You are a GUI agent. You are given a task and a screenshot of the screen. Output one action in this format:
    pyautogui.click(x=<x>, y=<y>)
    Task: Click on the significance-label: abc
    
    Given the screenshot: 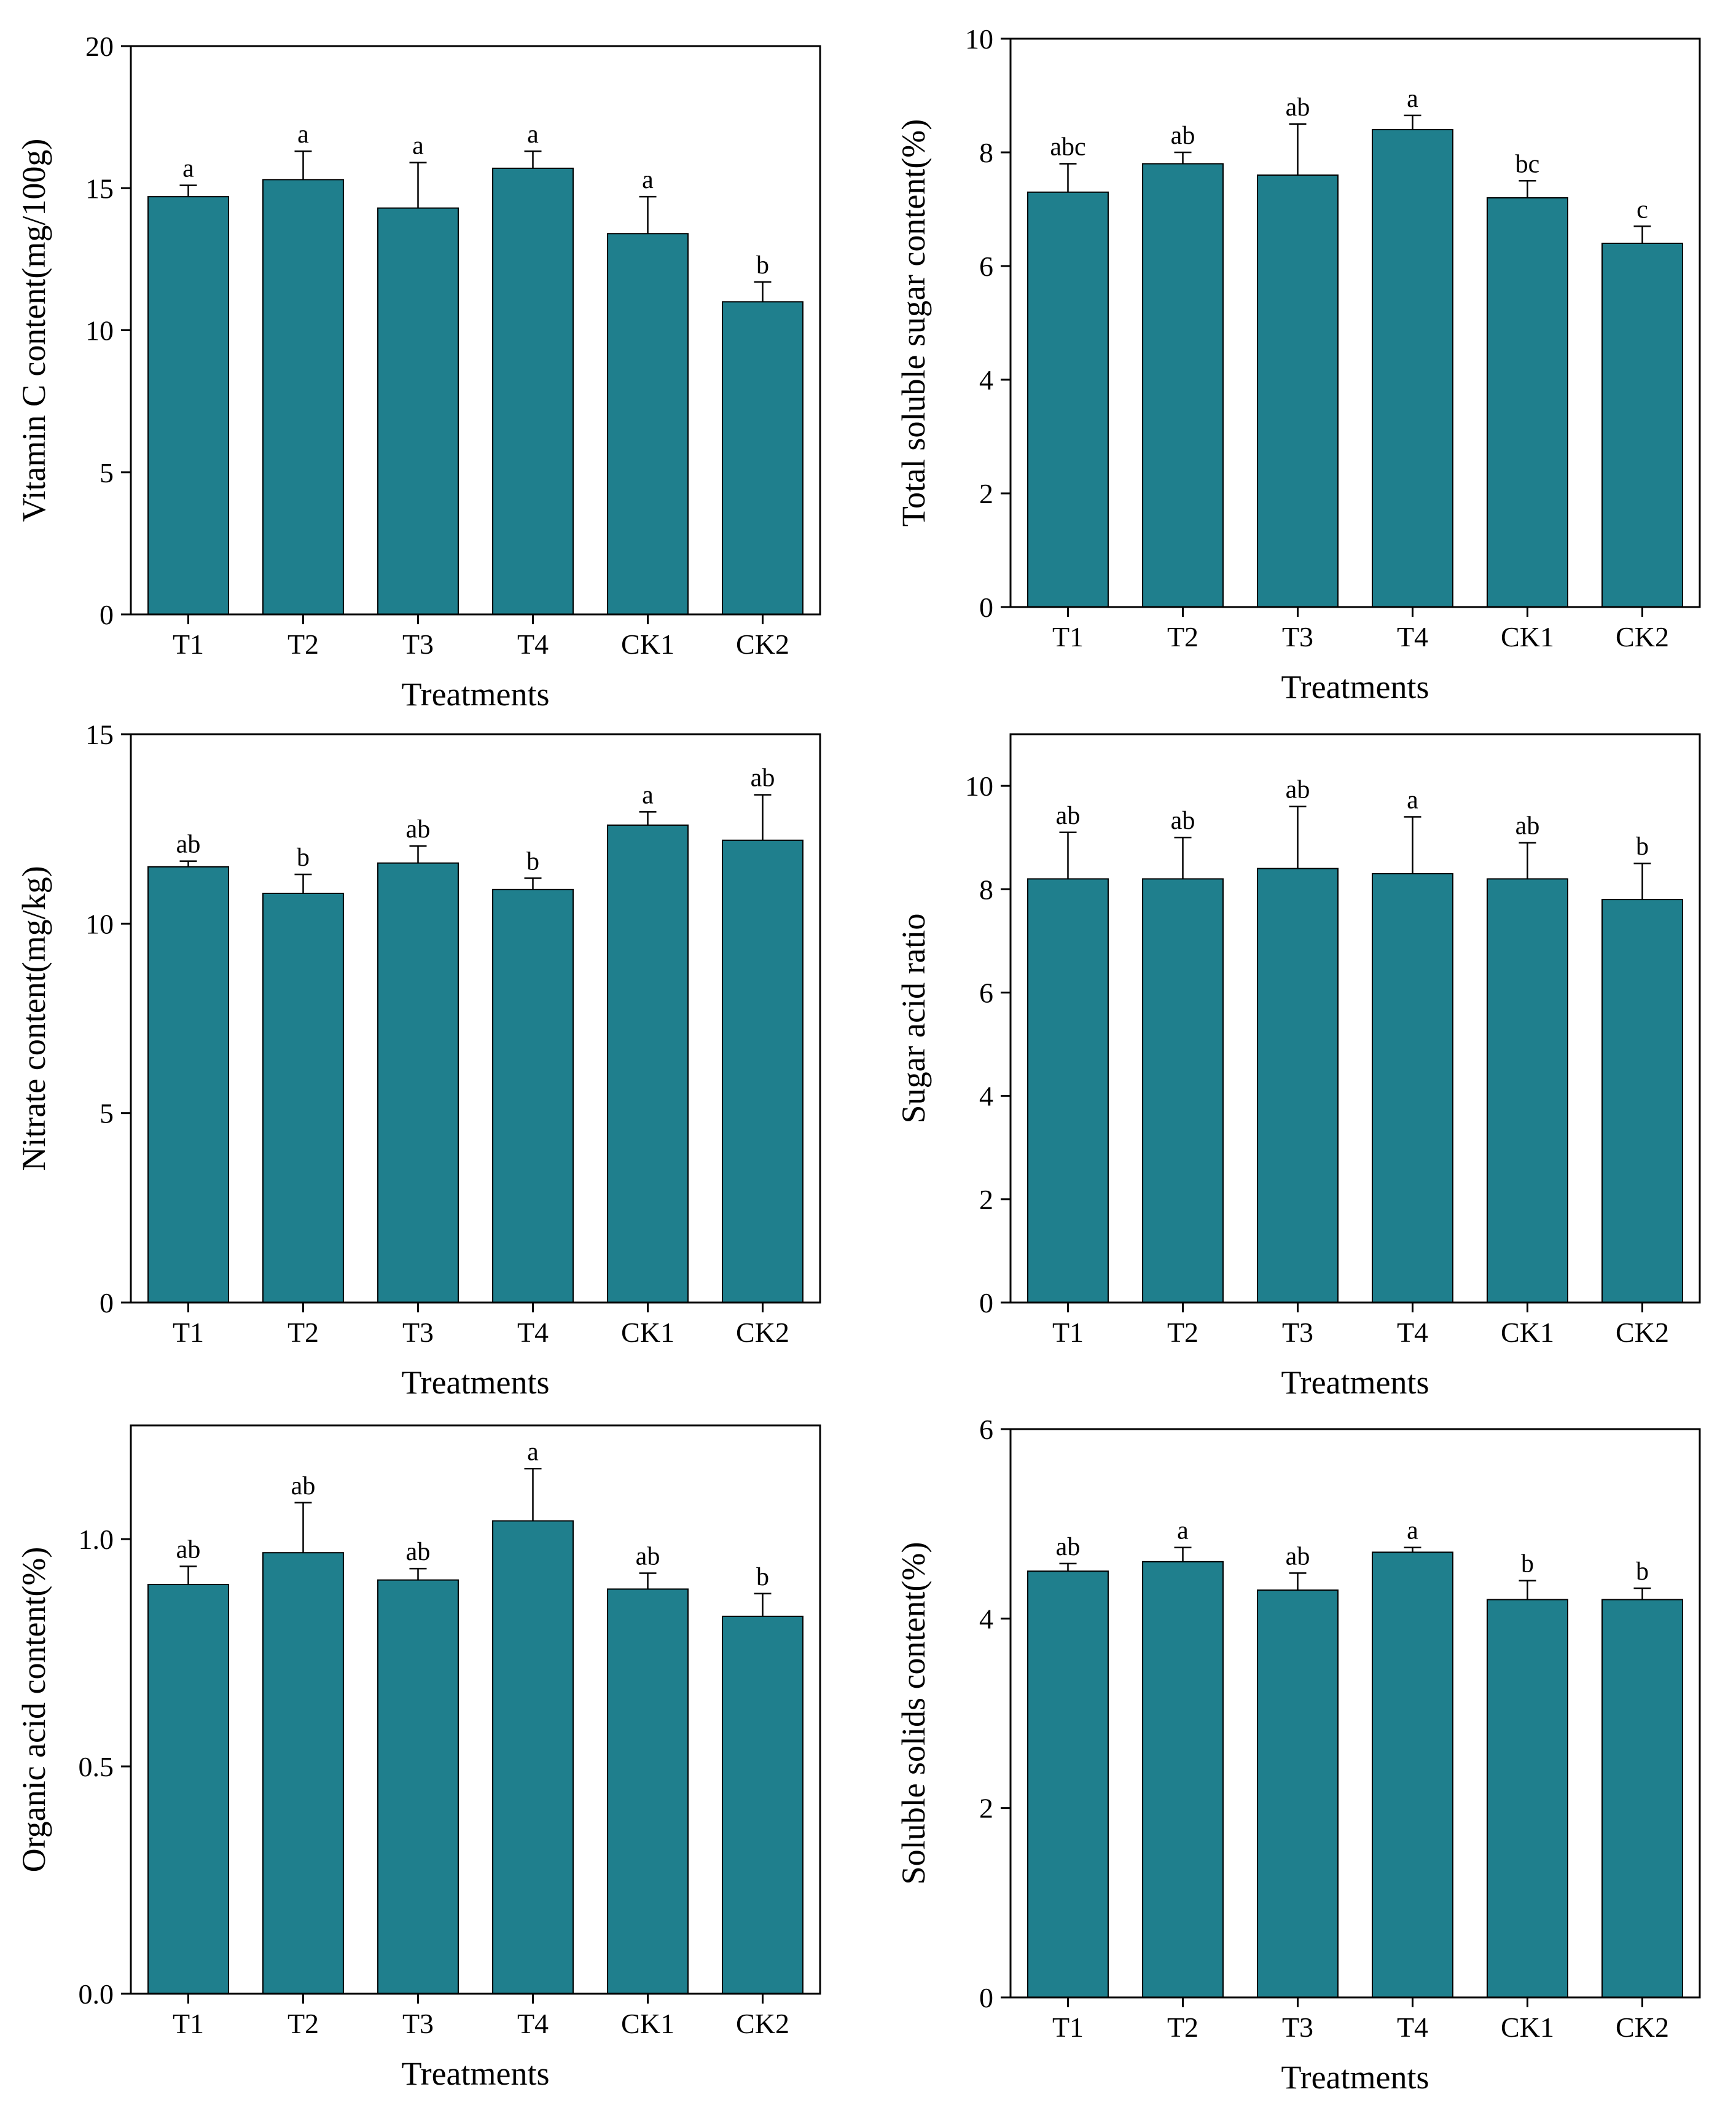 What is the action you would take?
    pyautogui.click(x=1067, y=147)
    